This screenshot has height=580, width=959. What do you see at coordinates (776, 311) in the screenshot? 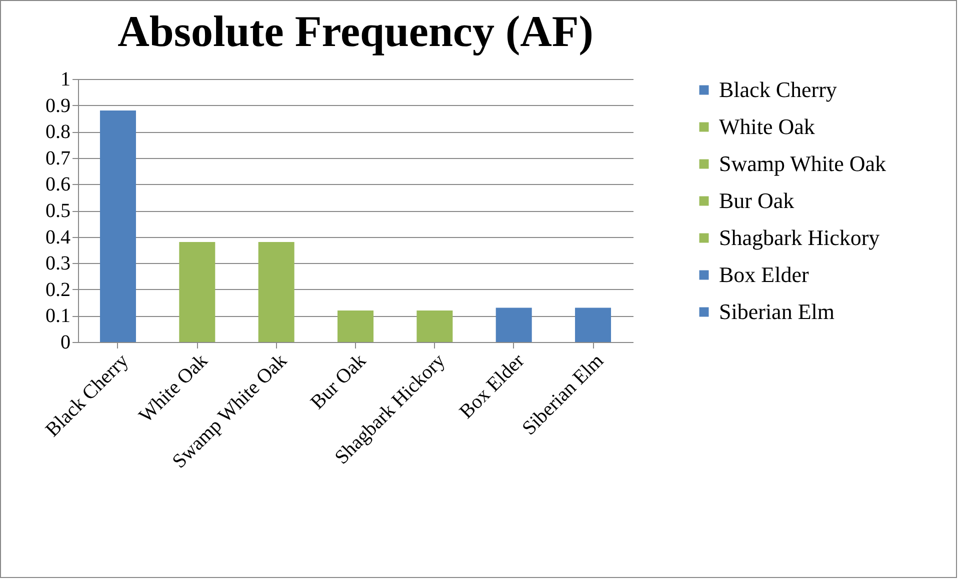
I see `legend-label: Siberian Elm` at bounding box center [776, 311].